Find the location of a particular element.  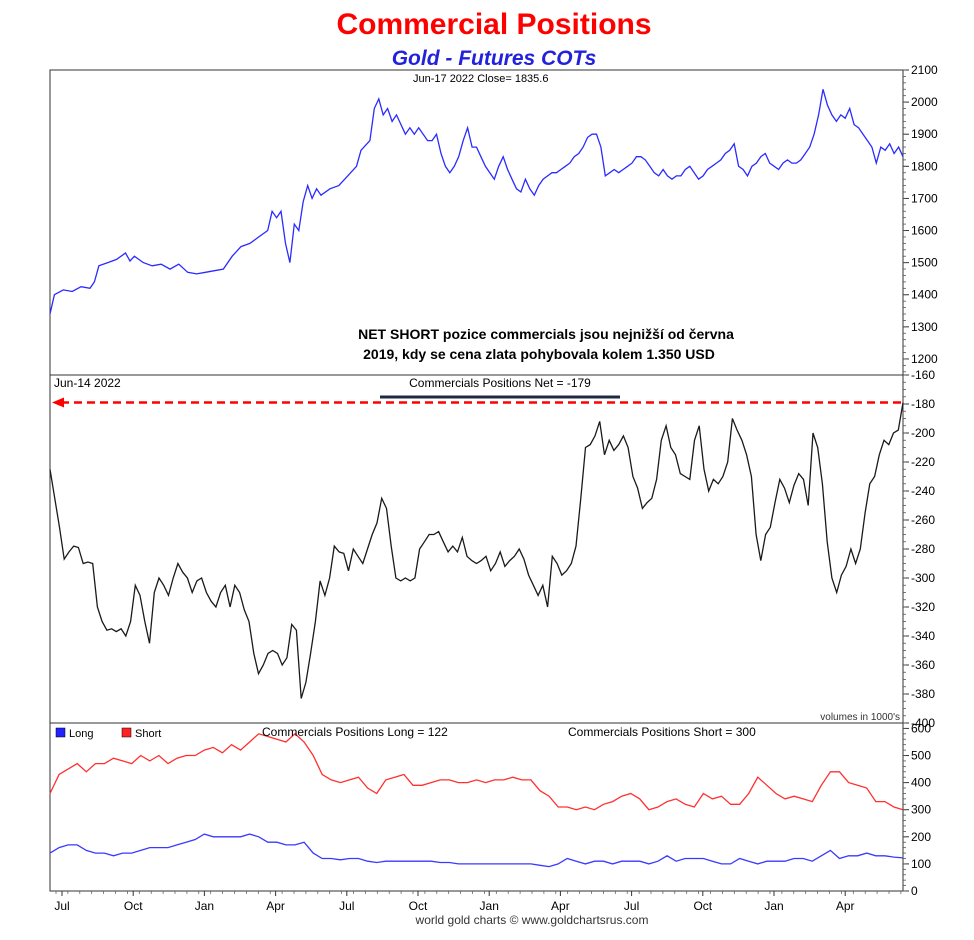

net-y-tick-label: -300 is located at coordinates (923, 578).